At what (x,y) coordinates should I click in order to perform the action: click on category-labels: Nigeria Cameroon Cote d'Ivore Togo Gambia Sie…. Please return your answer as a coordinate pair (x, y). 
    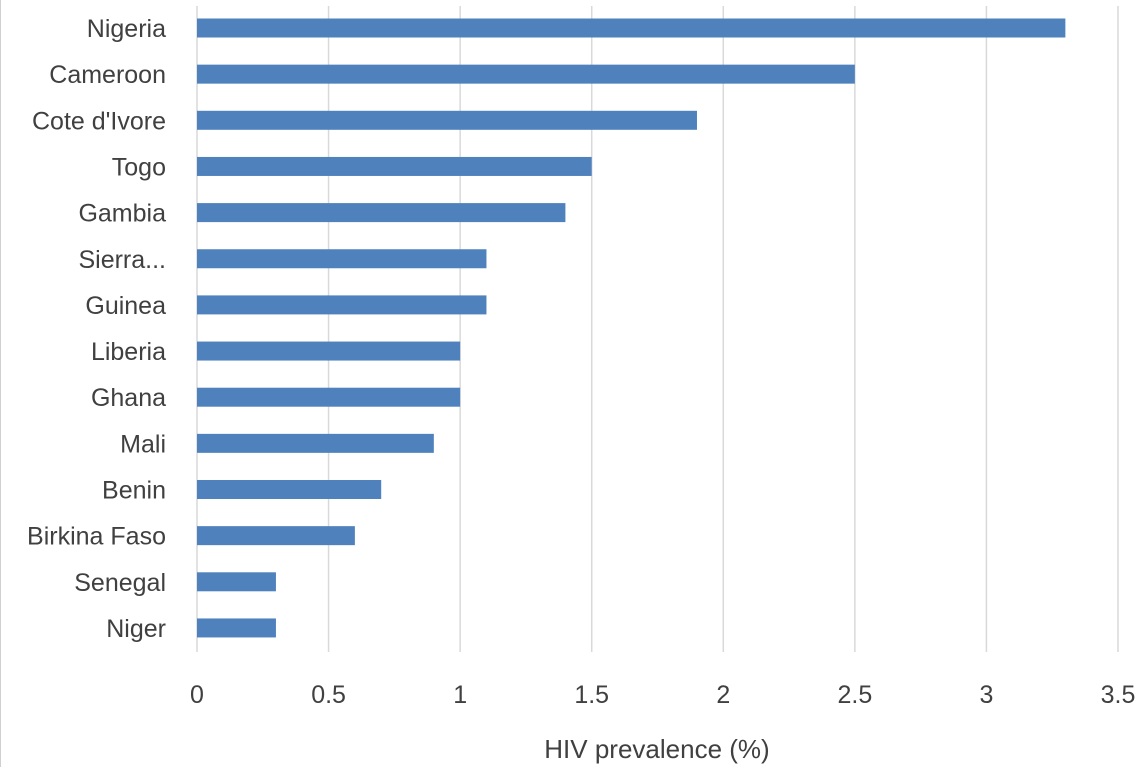
    Looking at the image, I should click on (96, 329).